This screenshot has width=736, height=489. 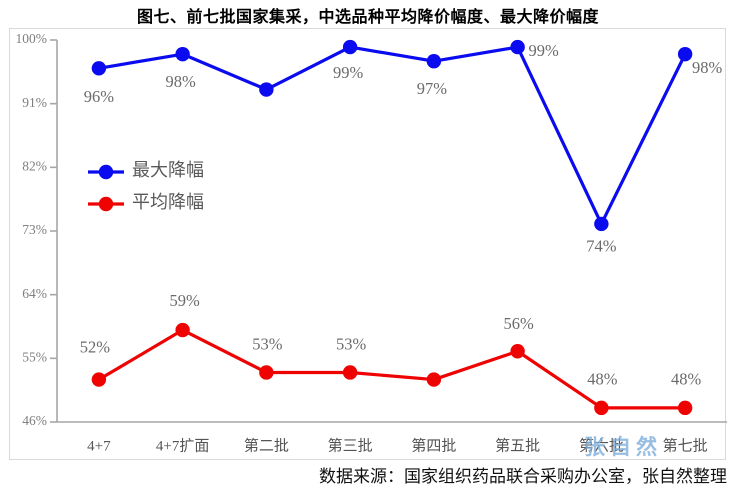 What do you see at coordinates (685, 445) in the screenshot?
I see `x-tick-label-7: 第七批` at bounding box center [685, 445].